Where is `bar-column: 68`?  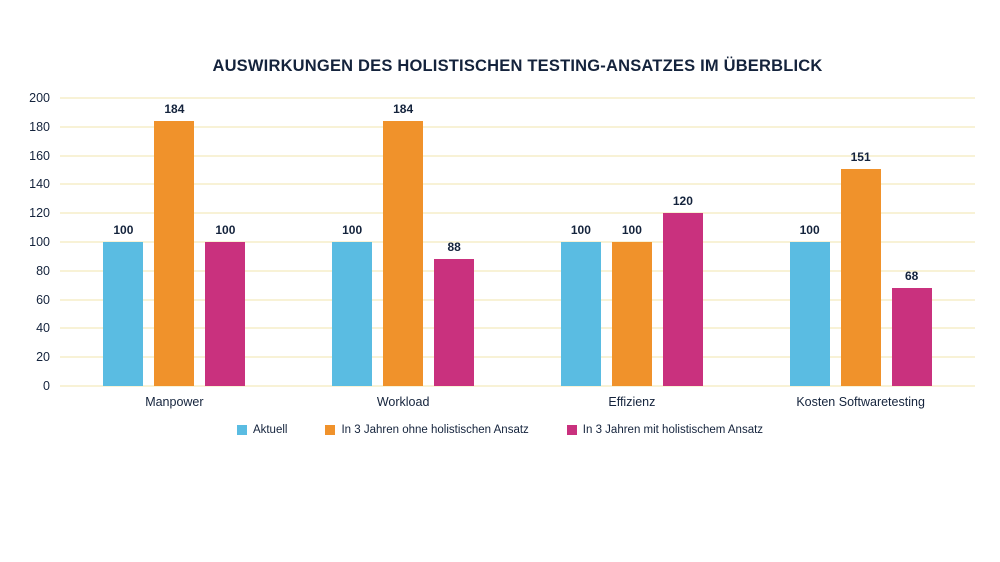 bar-column: 68 is located at coordinates (911, 242).